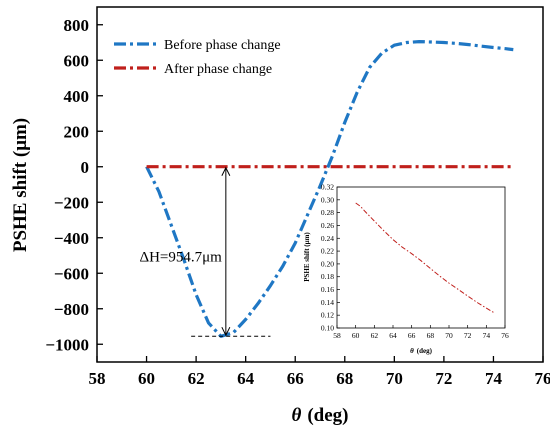 The image size is (550, 434). What do you see at coordinates (77, 25) in the screenshot?
I see `y-tick-label: 800` at bounding box center [77, 25].